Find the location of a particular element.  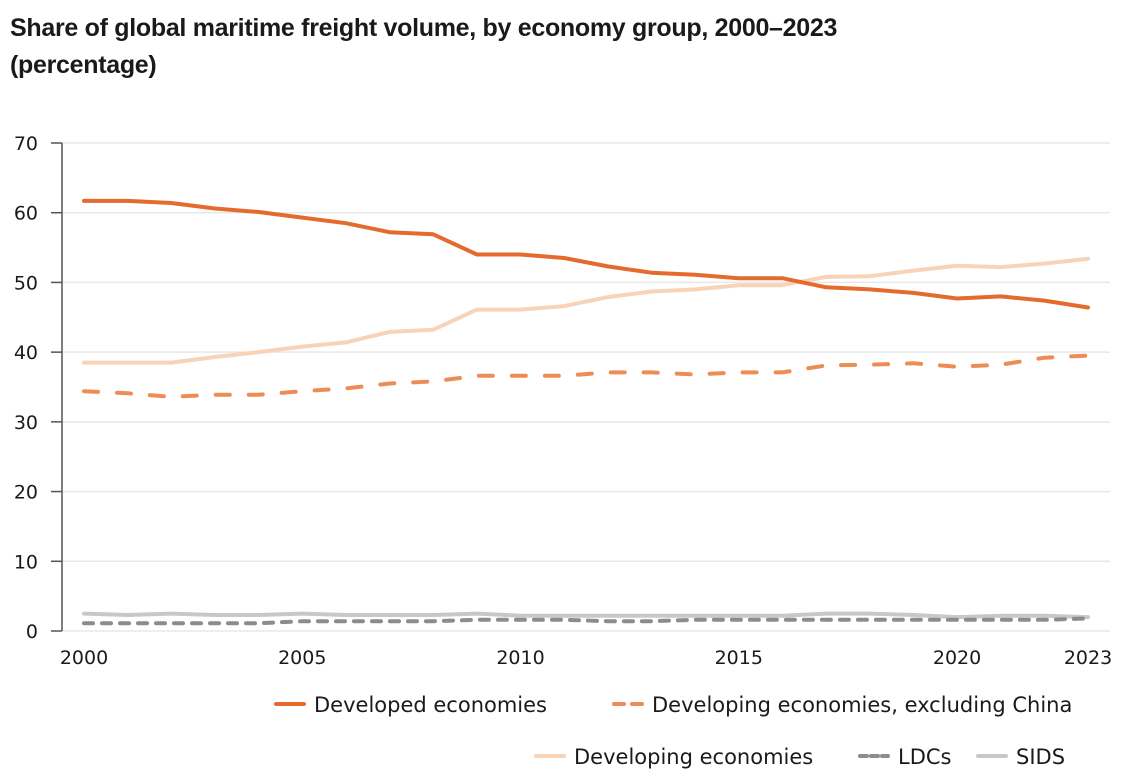

legend-label-developed-economies: Developed economies is located at coordinates (430, 705).